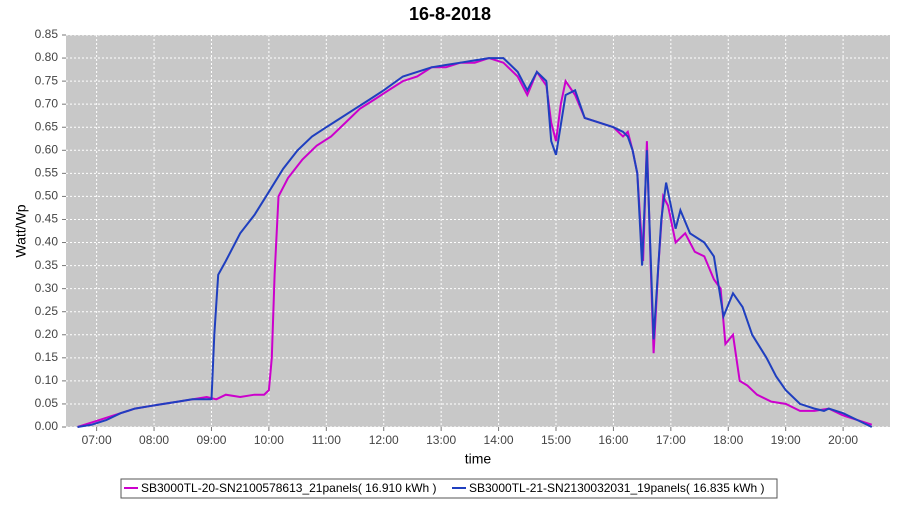 The width and height of the screenshot is (900, 505). I want to click on y-tick-label: 0.60, so click(47, 149).